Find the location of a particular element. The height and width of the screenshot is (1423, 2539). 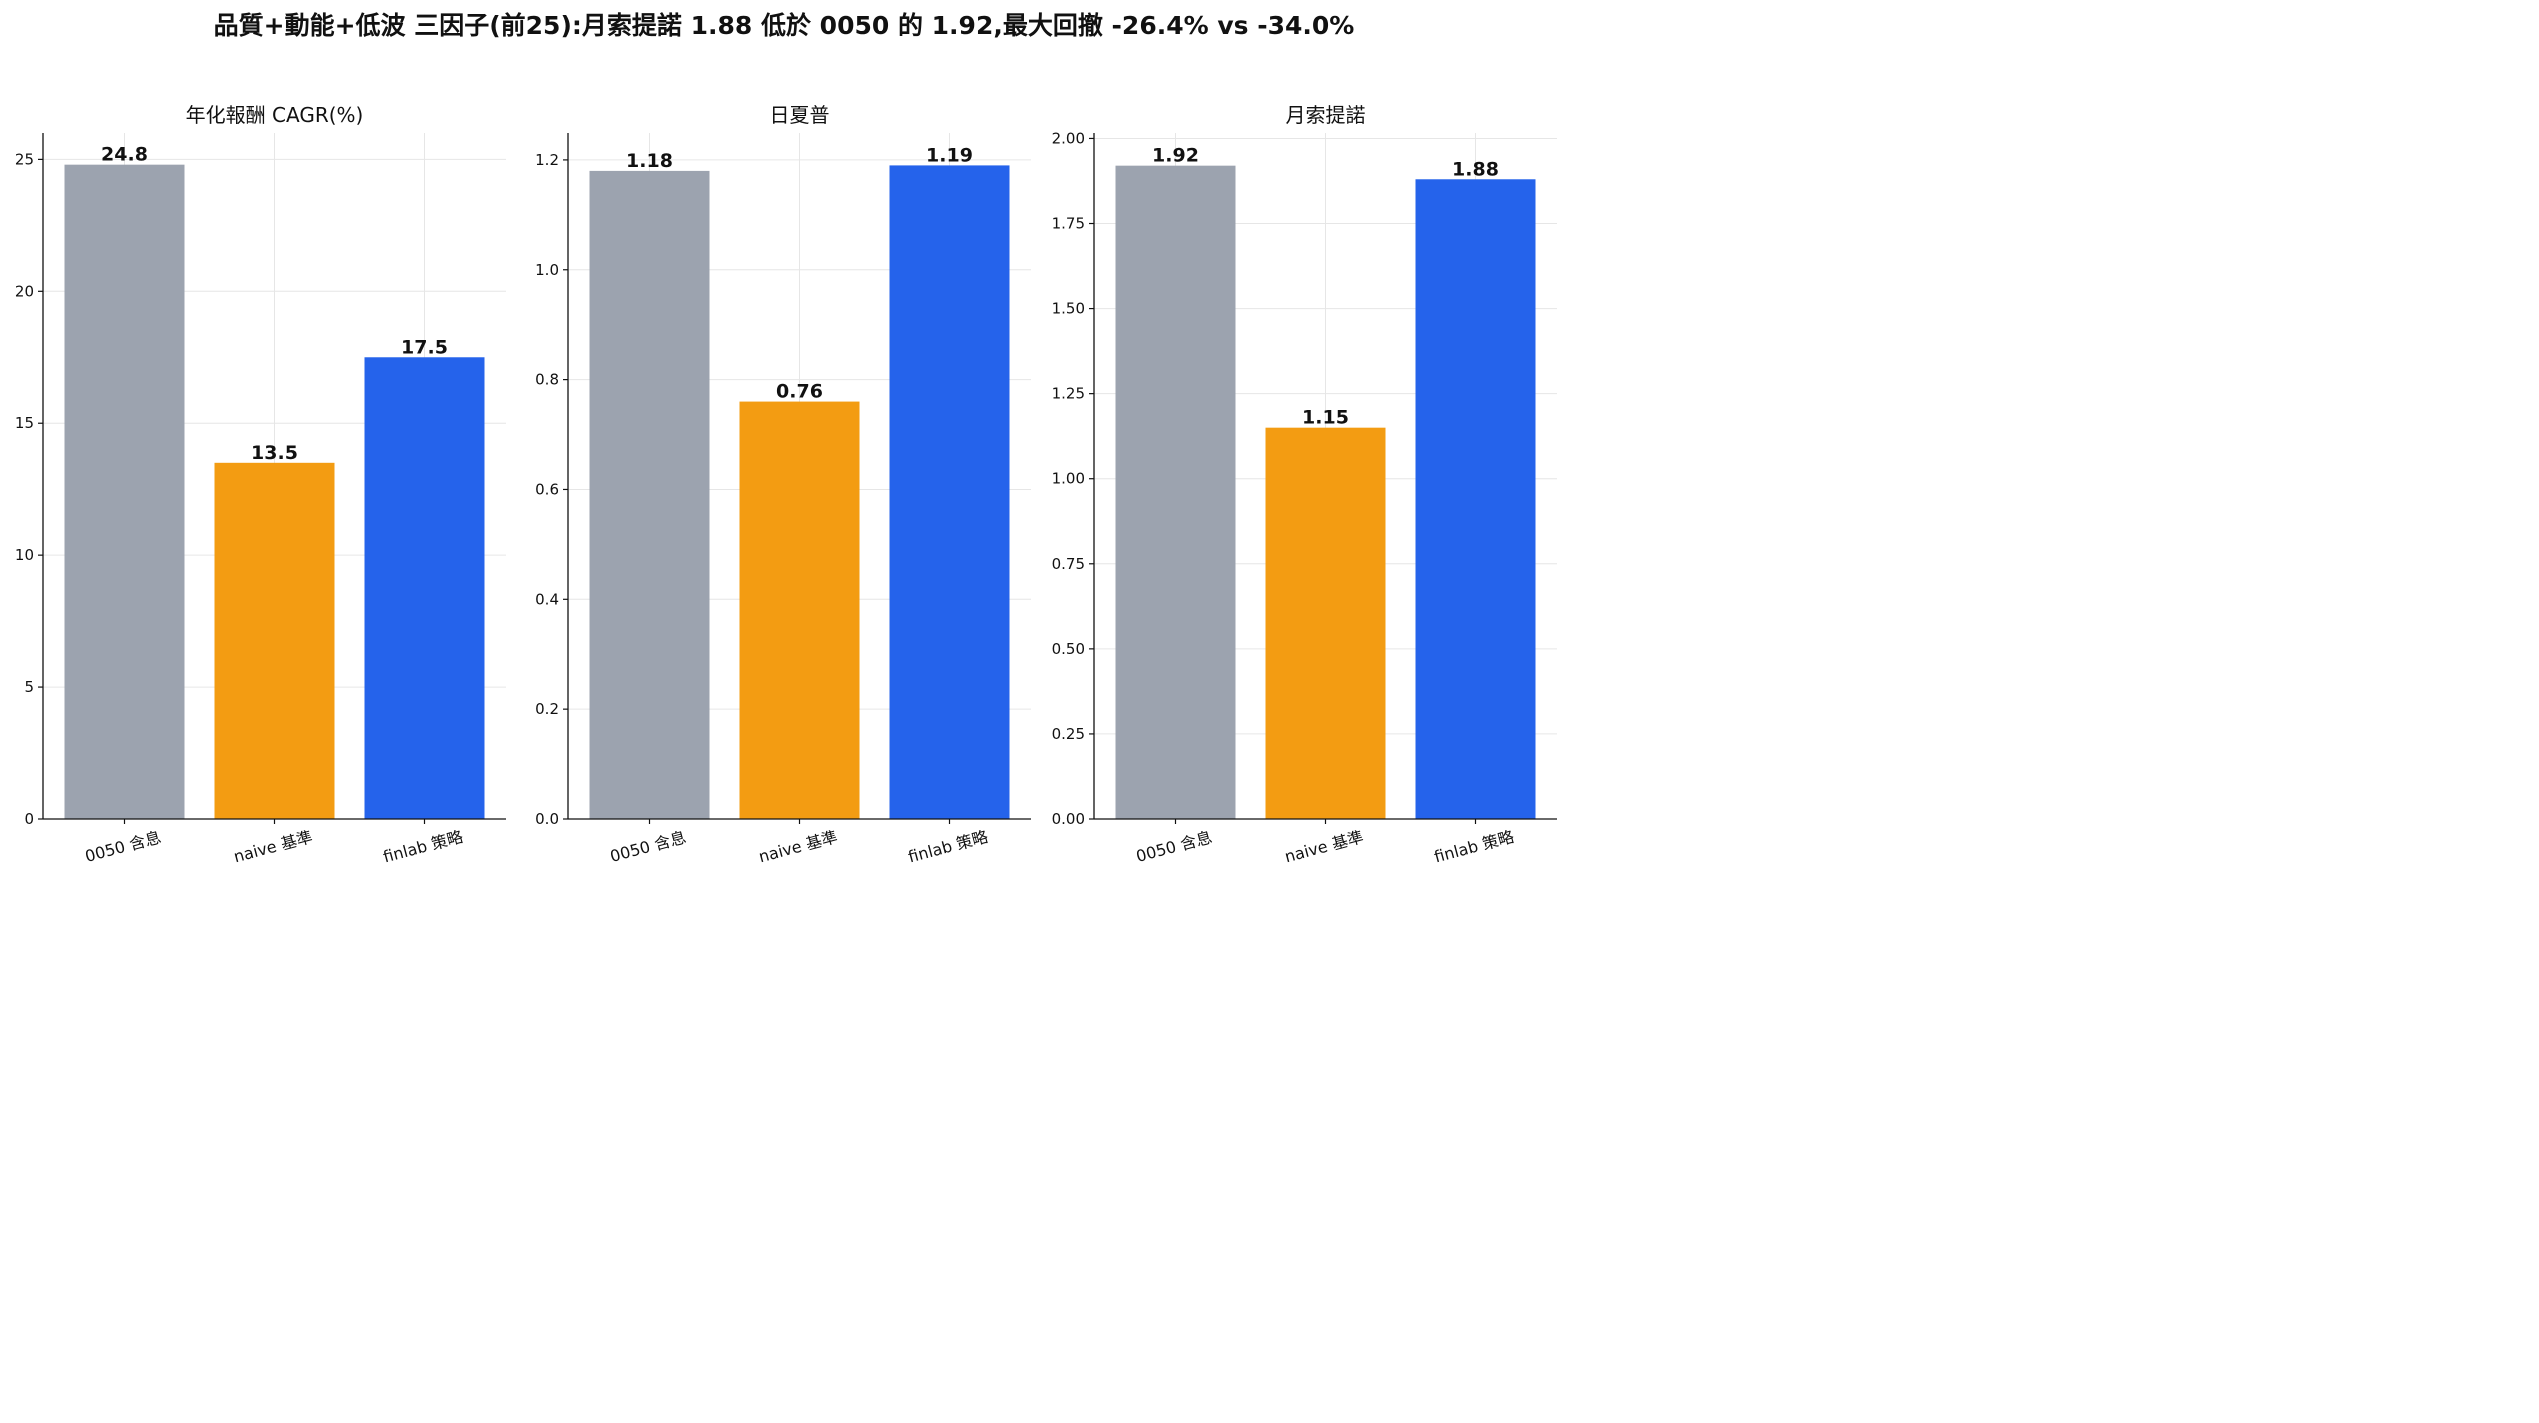

y-tick-label: 25 is located at coordinates (24, 159).